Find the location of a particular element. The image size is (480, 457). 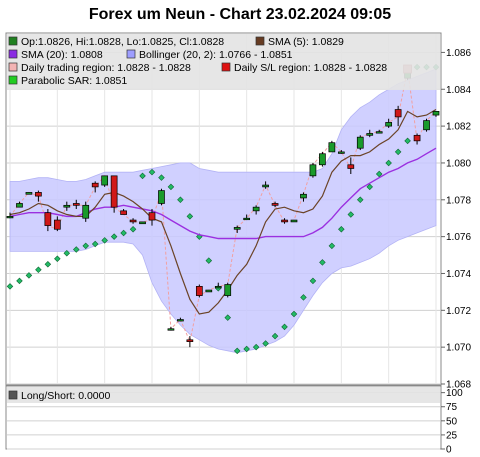

chart-title: Forex um Neun - Chart 23.02.2024 09:05 is located at coordinates (240, 14).